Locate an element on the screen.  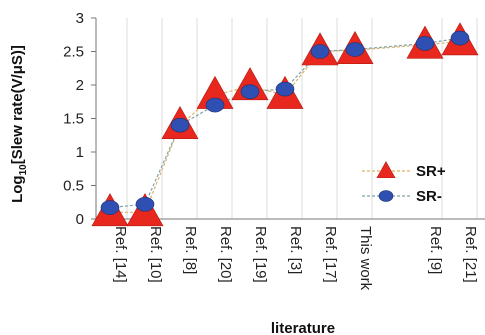
y-tick-label: 2.5 is located at coordinates (73, 52).